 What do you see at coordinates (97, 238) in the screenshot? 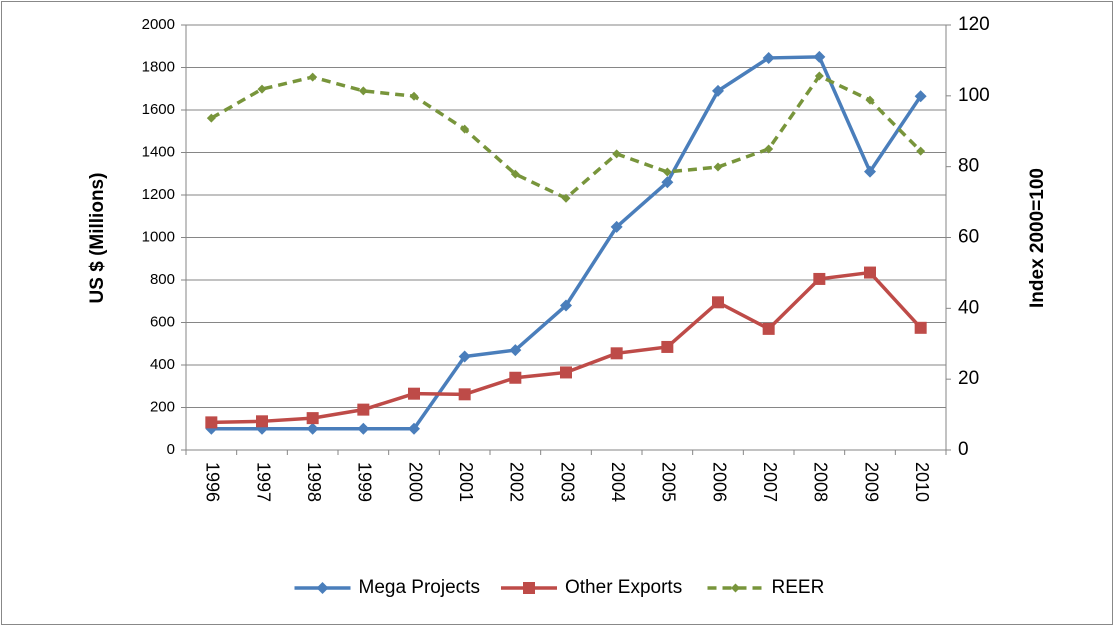
I see `y-axis-label: US $ (Millions)` at bounding box center [97, 238].